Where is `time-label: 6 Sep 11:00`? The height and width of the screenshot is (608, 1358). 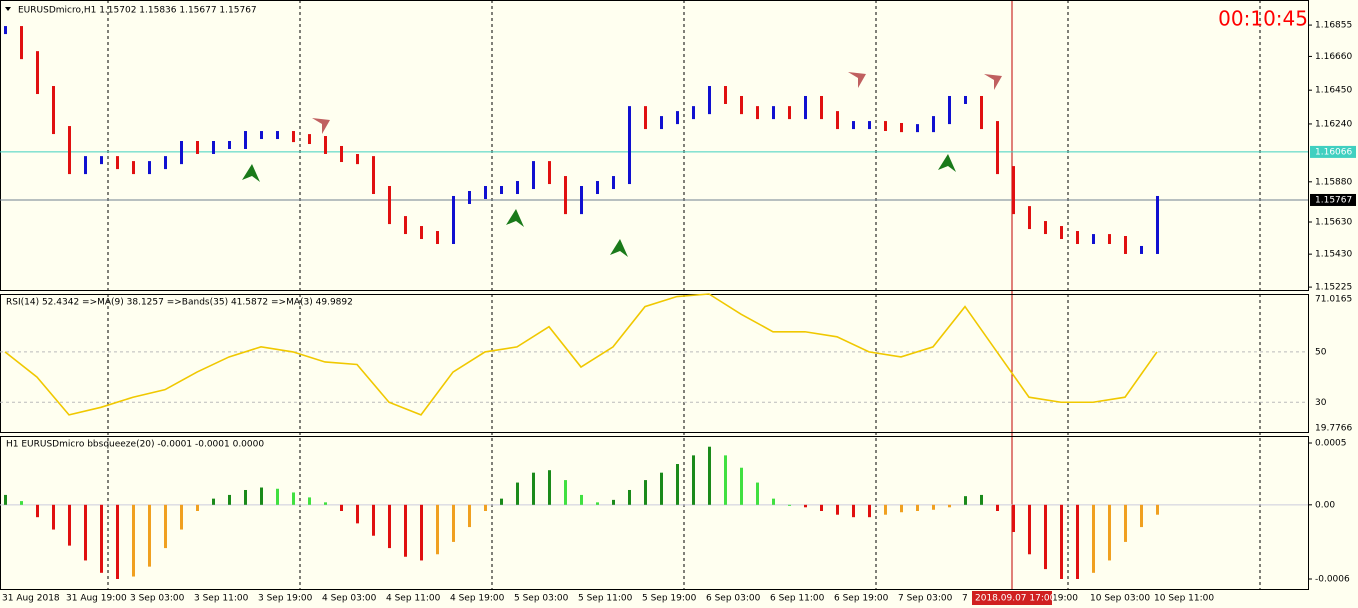 time-label: 6 Sep 11:00 is located at coordinates (797, 599).